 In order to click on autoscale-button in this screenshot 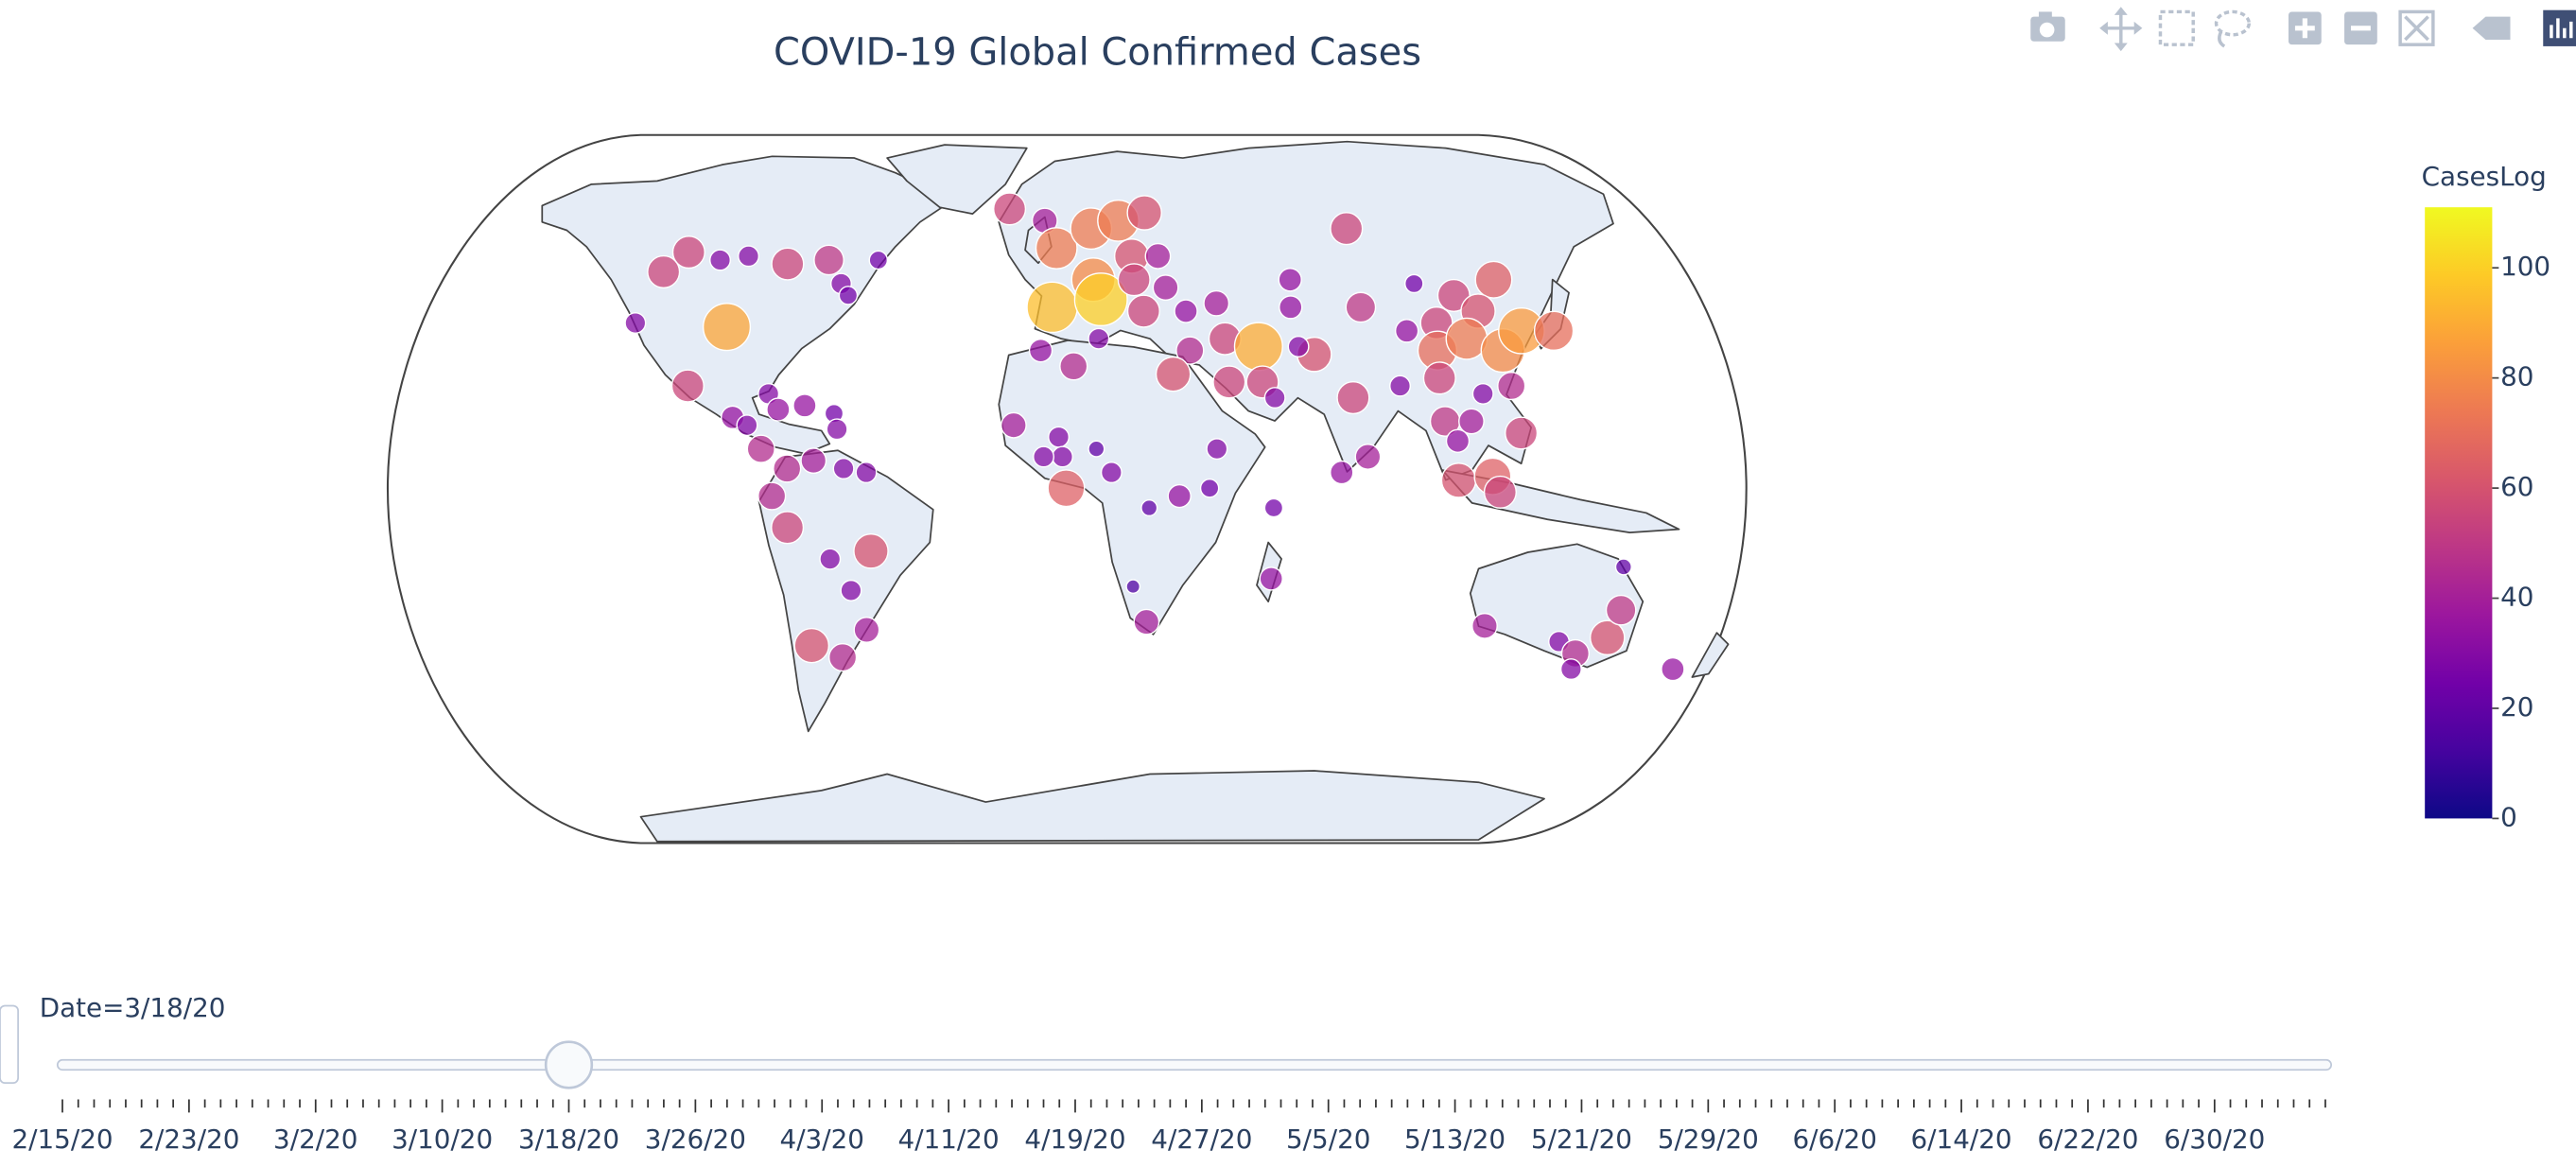, I will do `click(2416, 27)`.